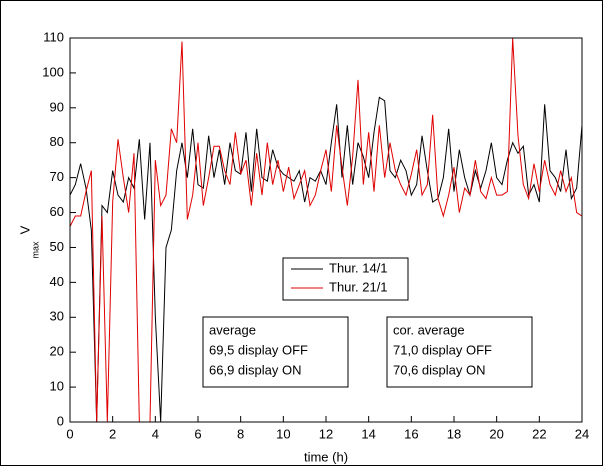 The width and height of the screenshot is (603, 466). I want to click on x-tick-label: 14, so click(368, 433).